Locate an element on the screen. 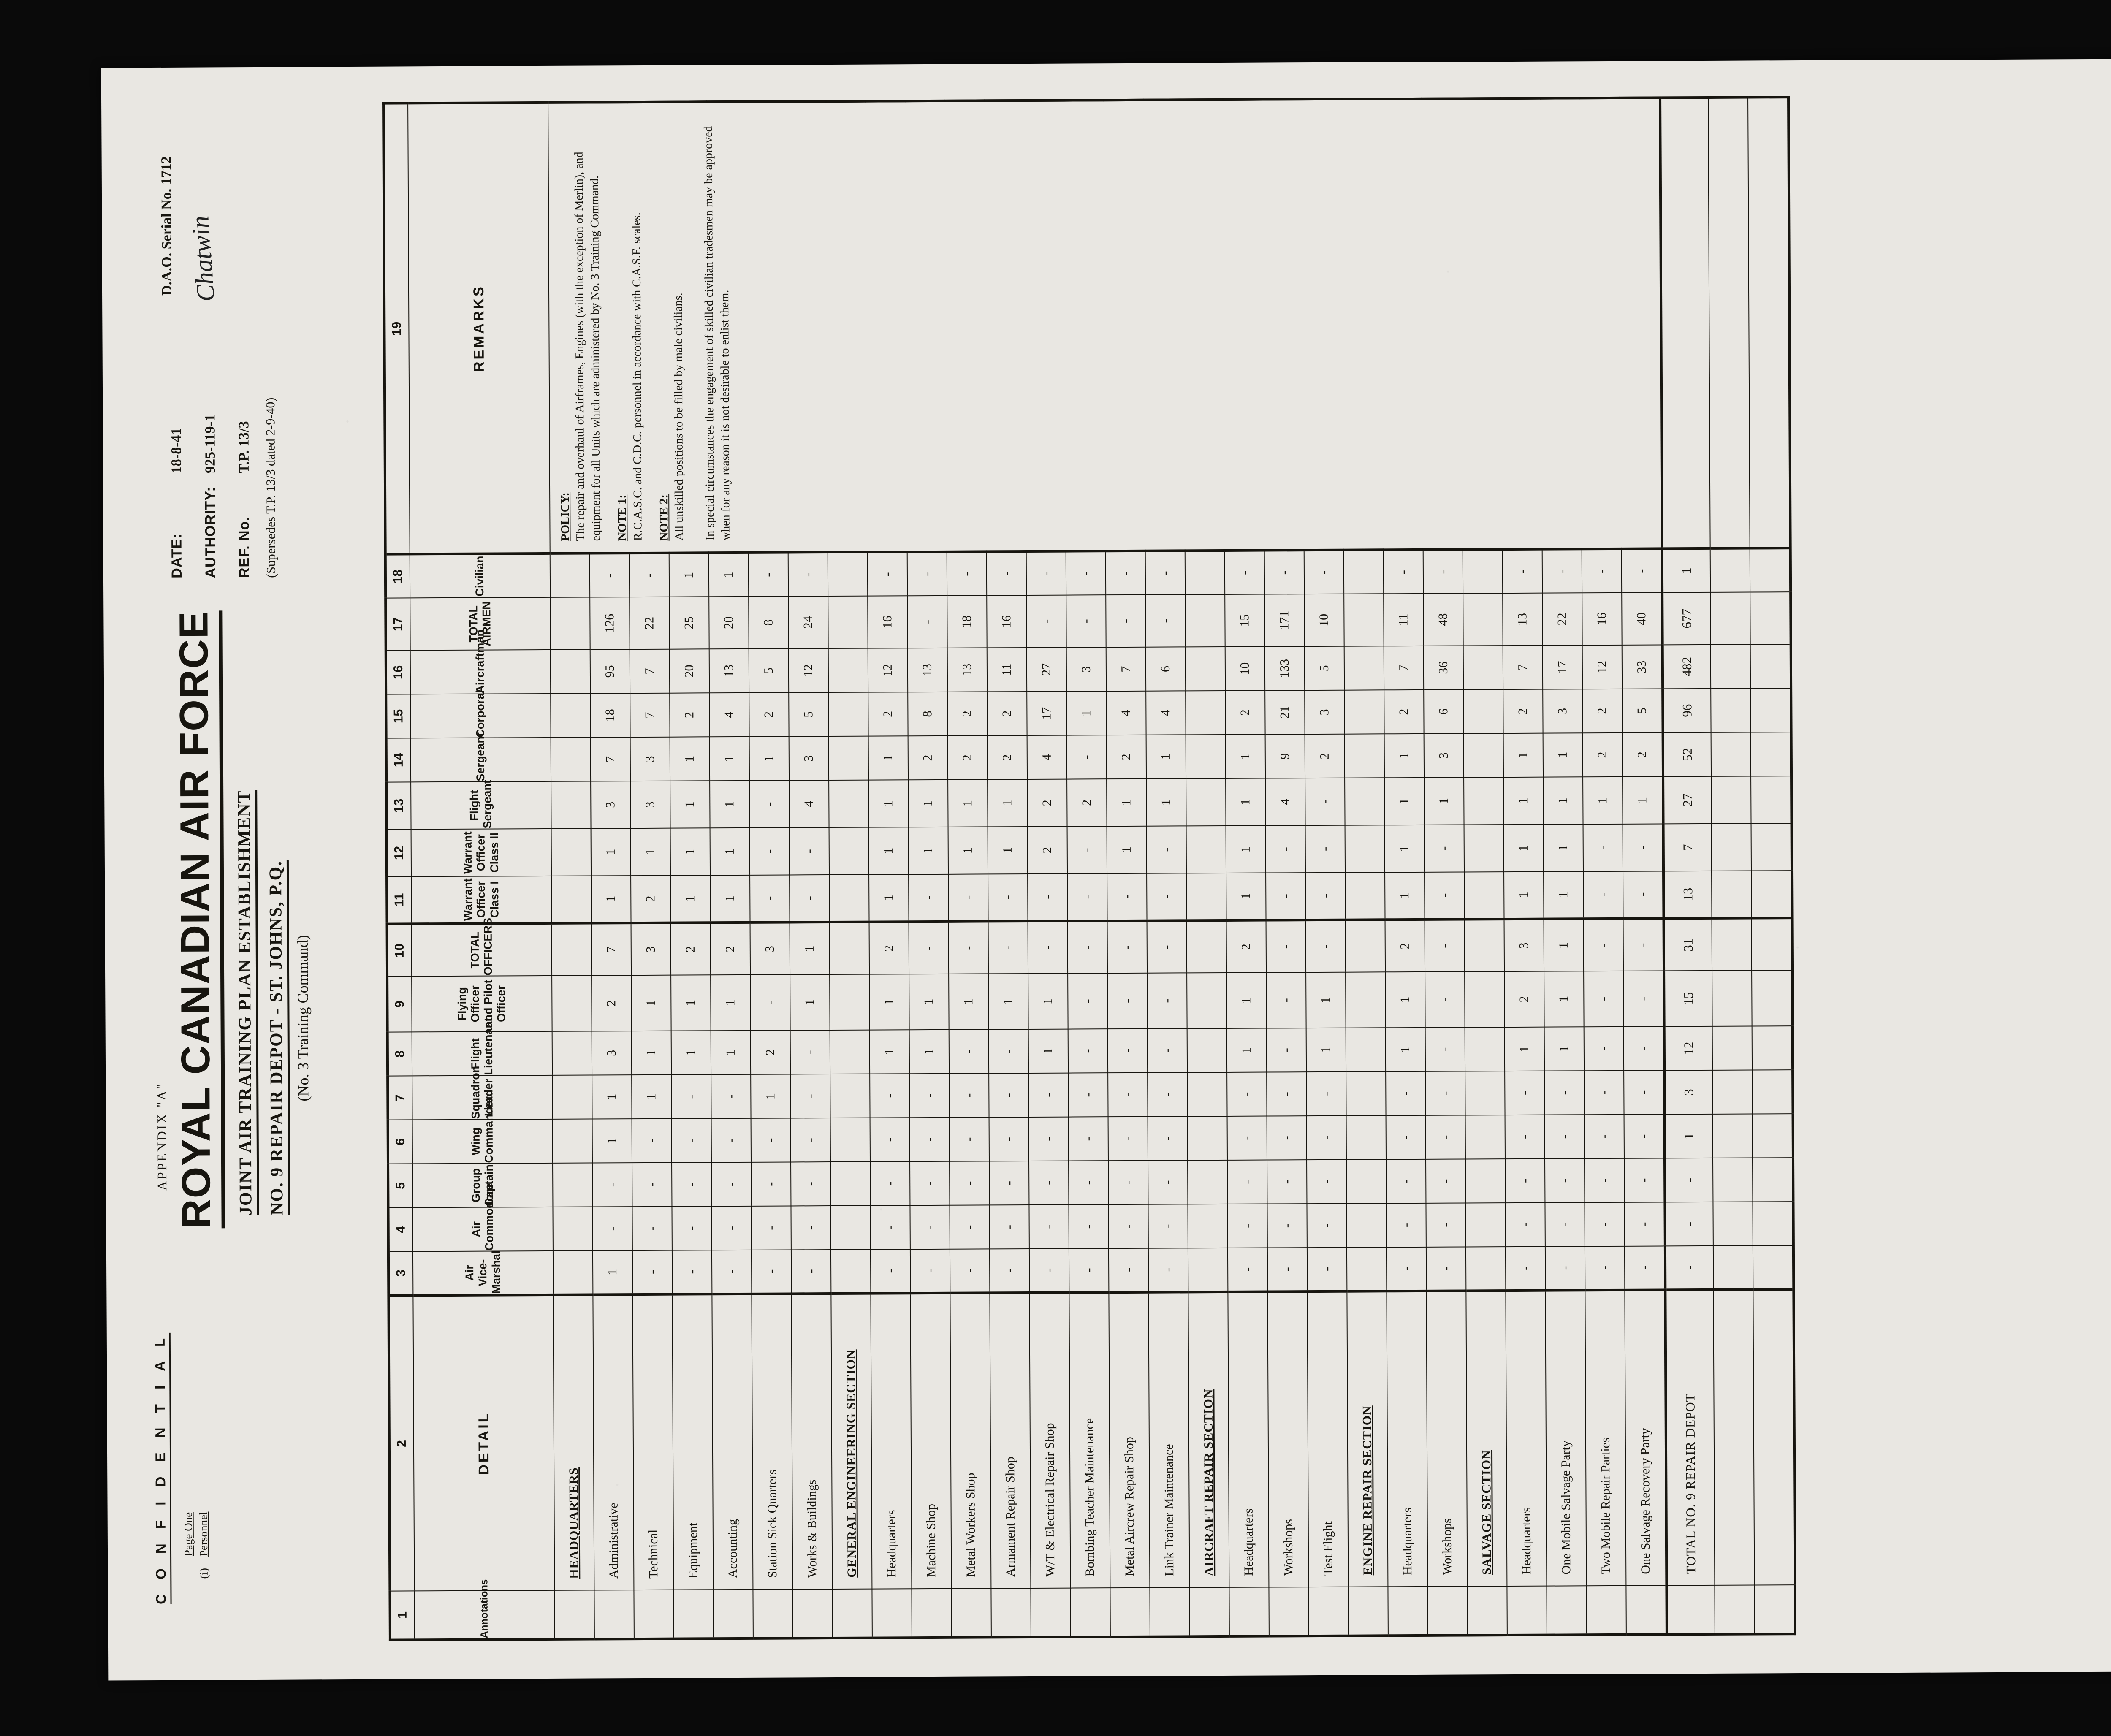 The image size is (2111, 1736). cell-aircraftman: 13 is located at coordinates (967, 670).